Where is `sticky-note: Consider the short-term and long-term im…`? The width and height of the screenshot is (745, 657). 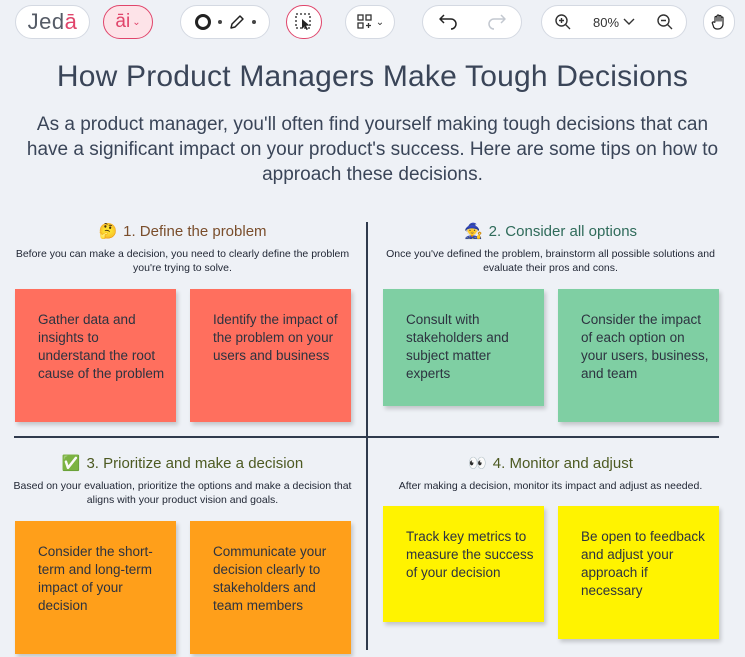 sticky-note: Consider the short-term and long-term im… is located at coordinates (95, 587).